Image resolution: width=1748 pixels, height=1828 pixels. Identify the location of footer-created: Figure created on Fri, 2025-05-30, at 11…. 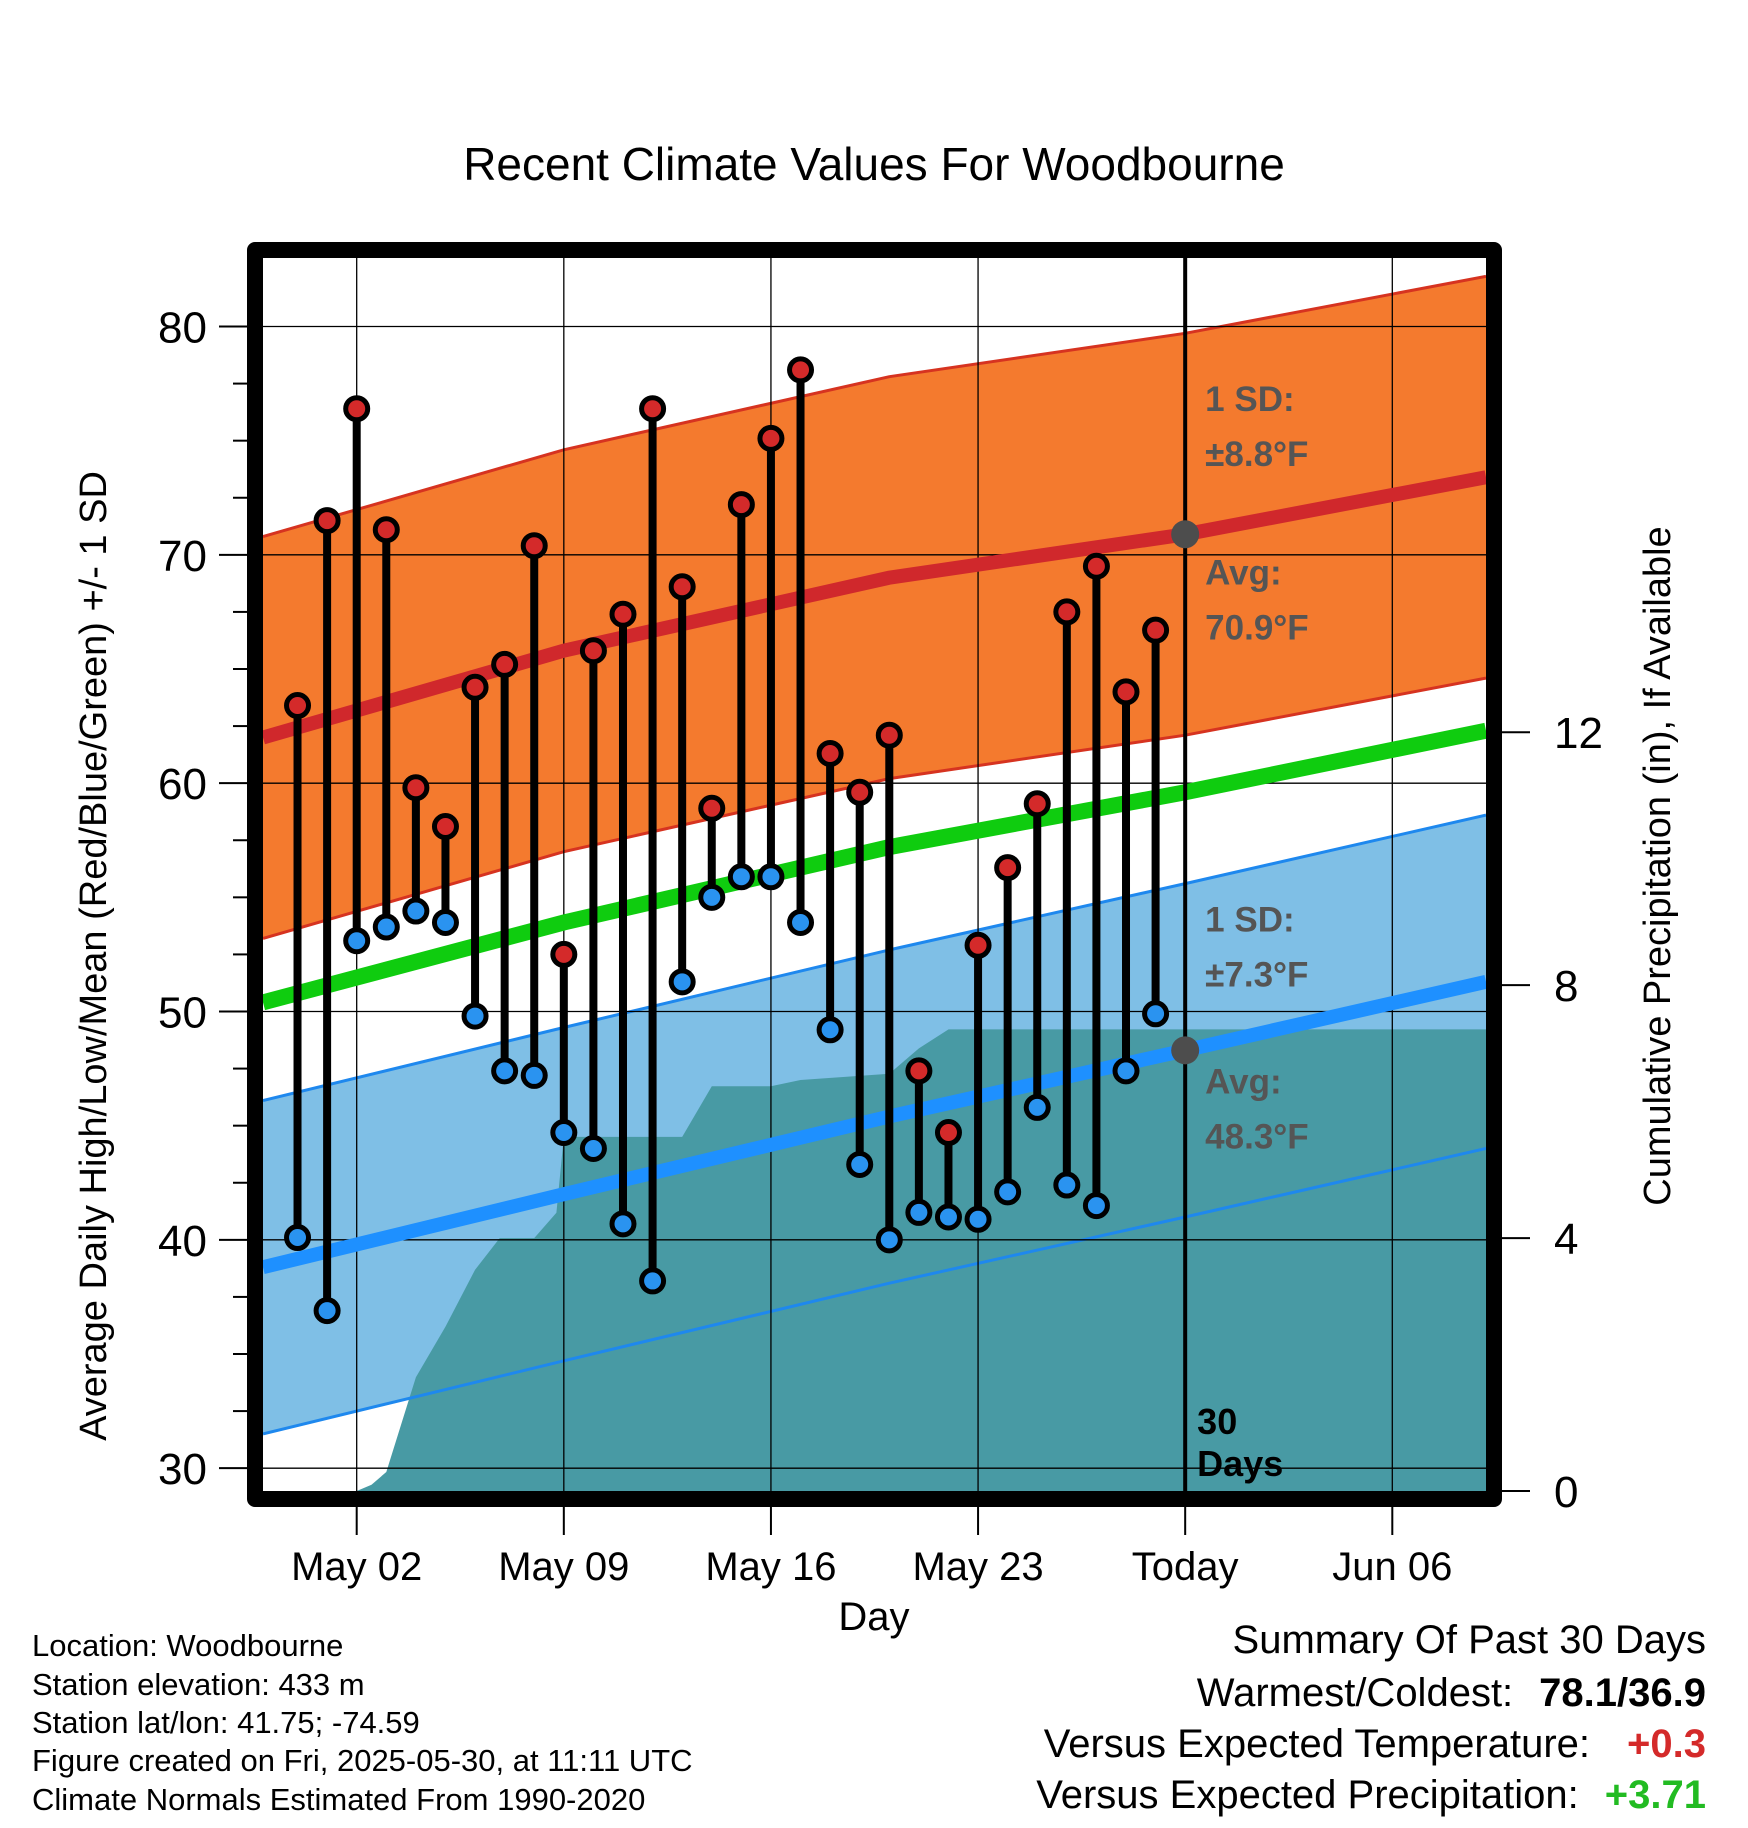
(362, 1760).